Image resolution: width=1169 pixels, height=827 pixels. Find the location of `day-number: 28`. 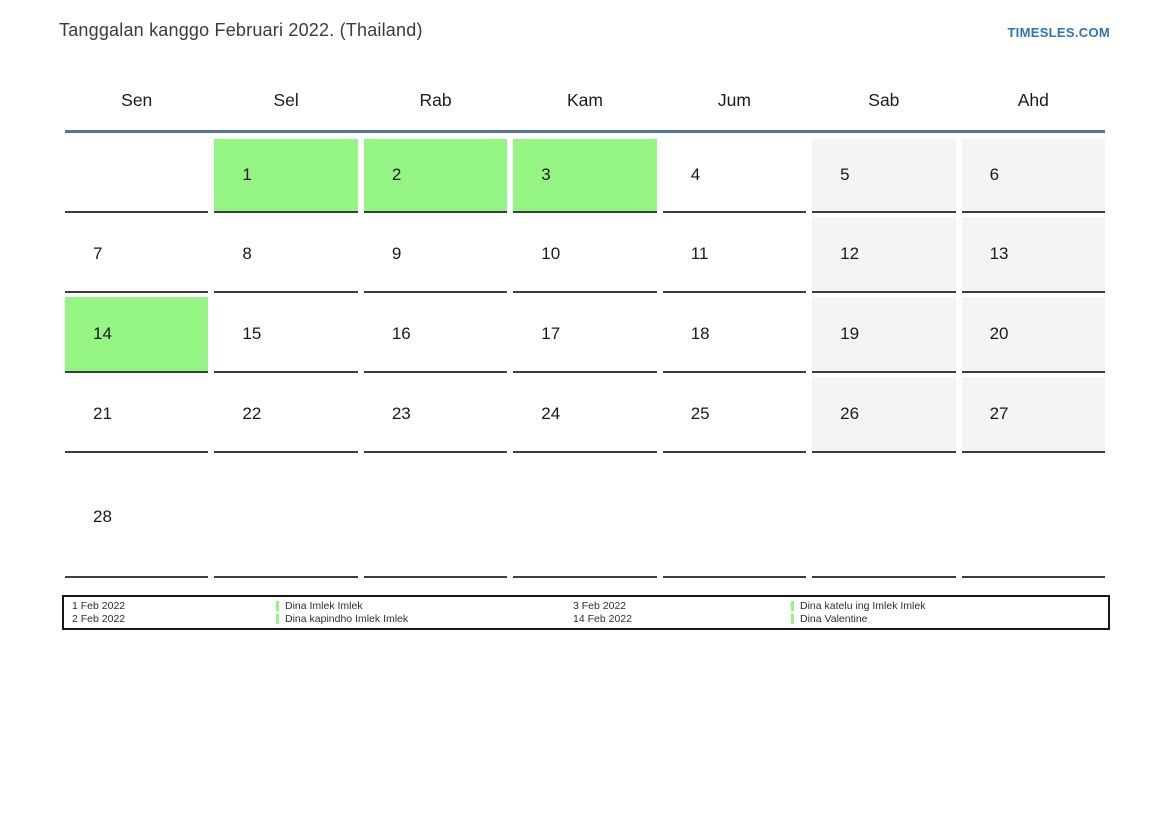

day-number: 28 is located at coordinates (102, 516).